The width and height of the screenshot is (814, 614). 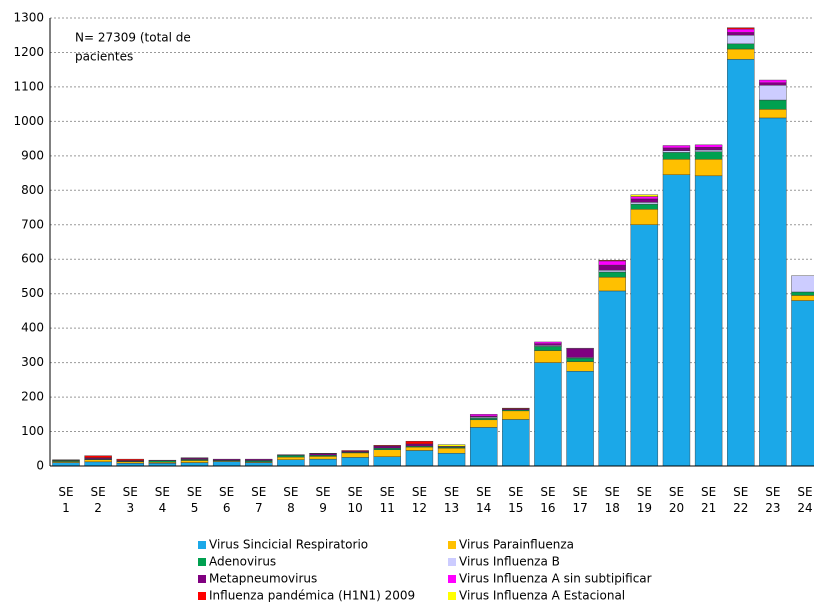 What do you see at coordinates (263, 579) in the screenshot?
I see `legend-label: Metapneumovirus` at bounding box center [263, 579].